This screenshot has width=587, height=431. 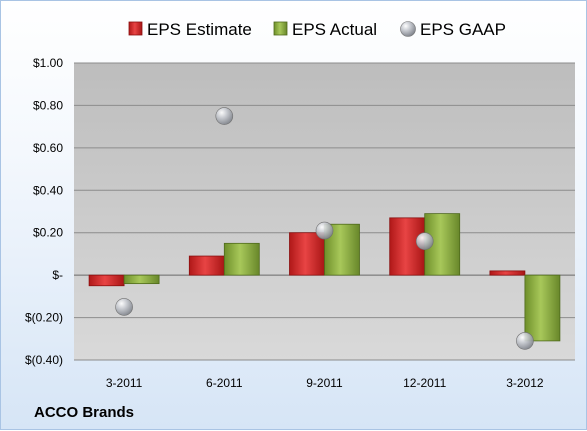 I want to click on x-tick-label: 9-2011, so click(x=324, y=383).